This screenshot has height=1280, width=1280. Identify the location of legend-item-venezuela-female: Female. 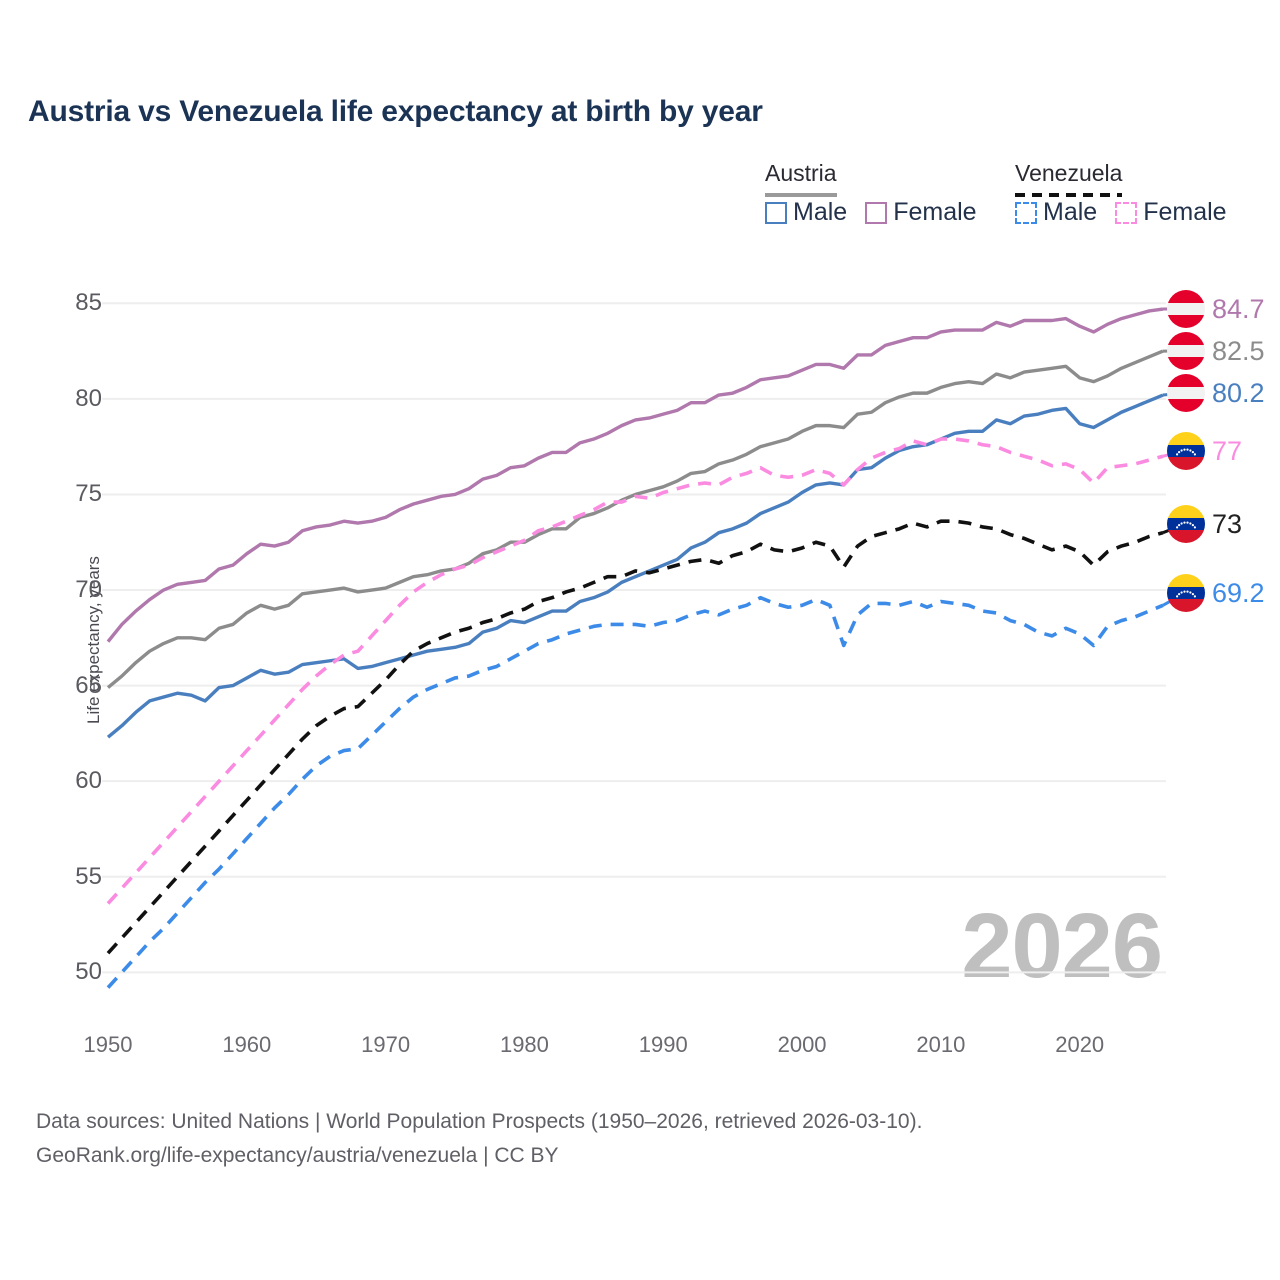
(1171, 212).